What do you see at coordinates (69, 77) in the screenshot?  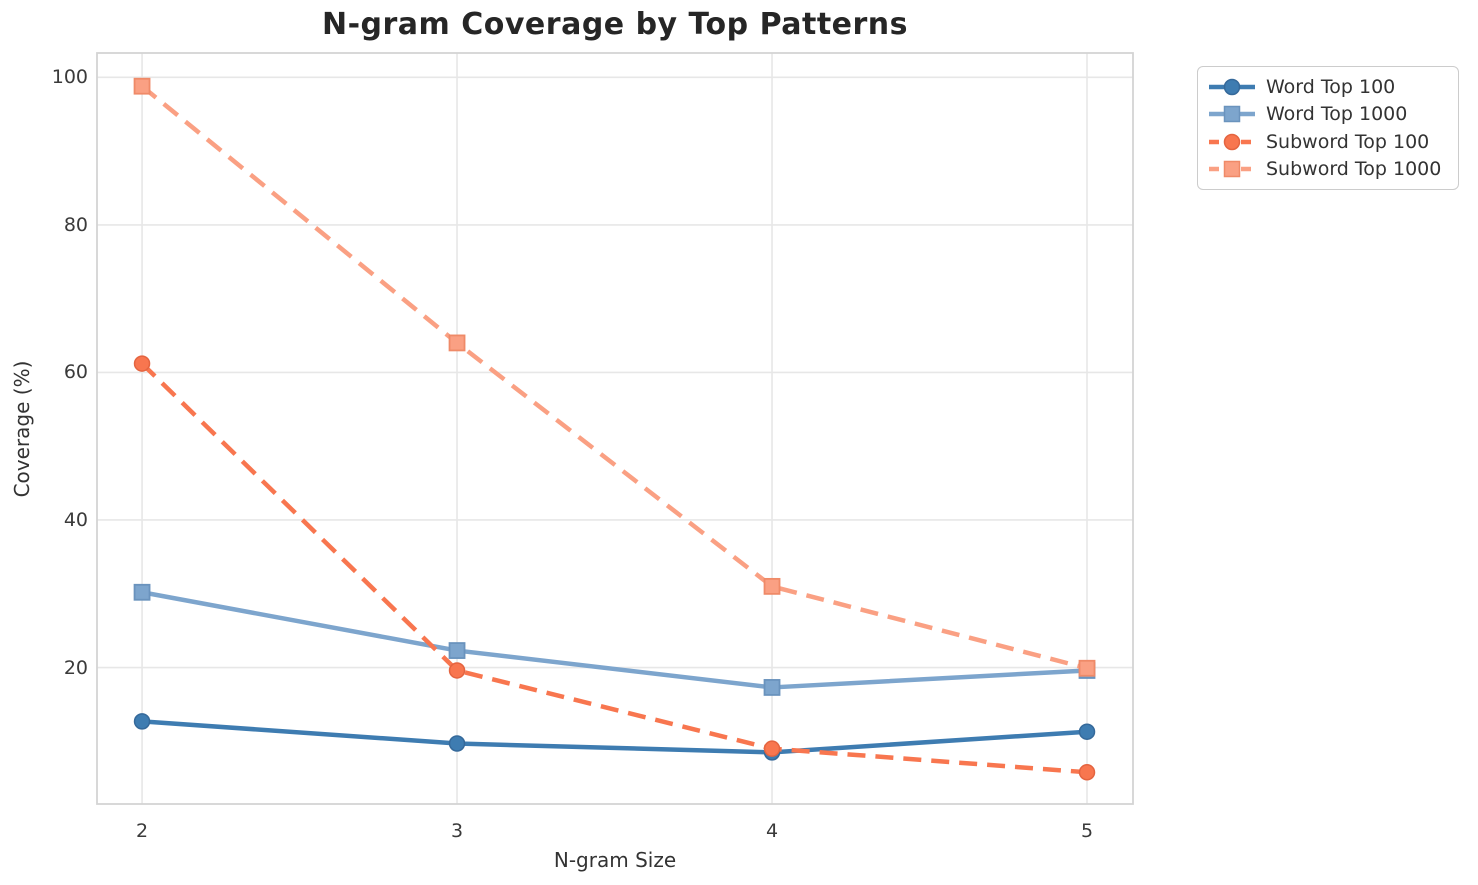 I see `y-tick-label: 100` at bounding box center [69, 77].